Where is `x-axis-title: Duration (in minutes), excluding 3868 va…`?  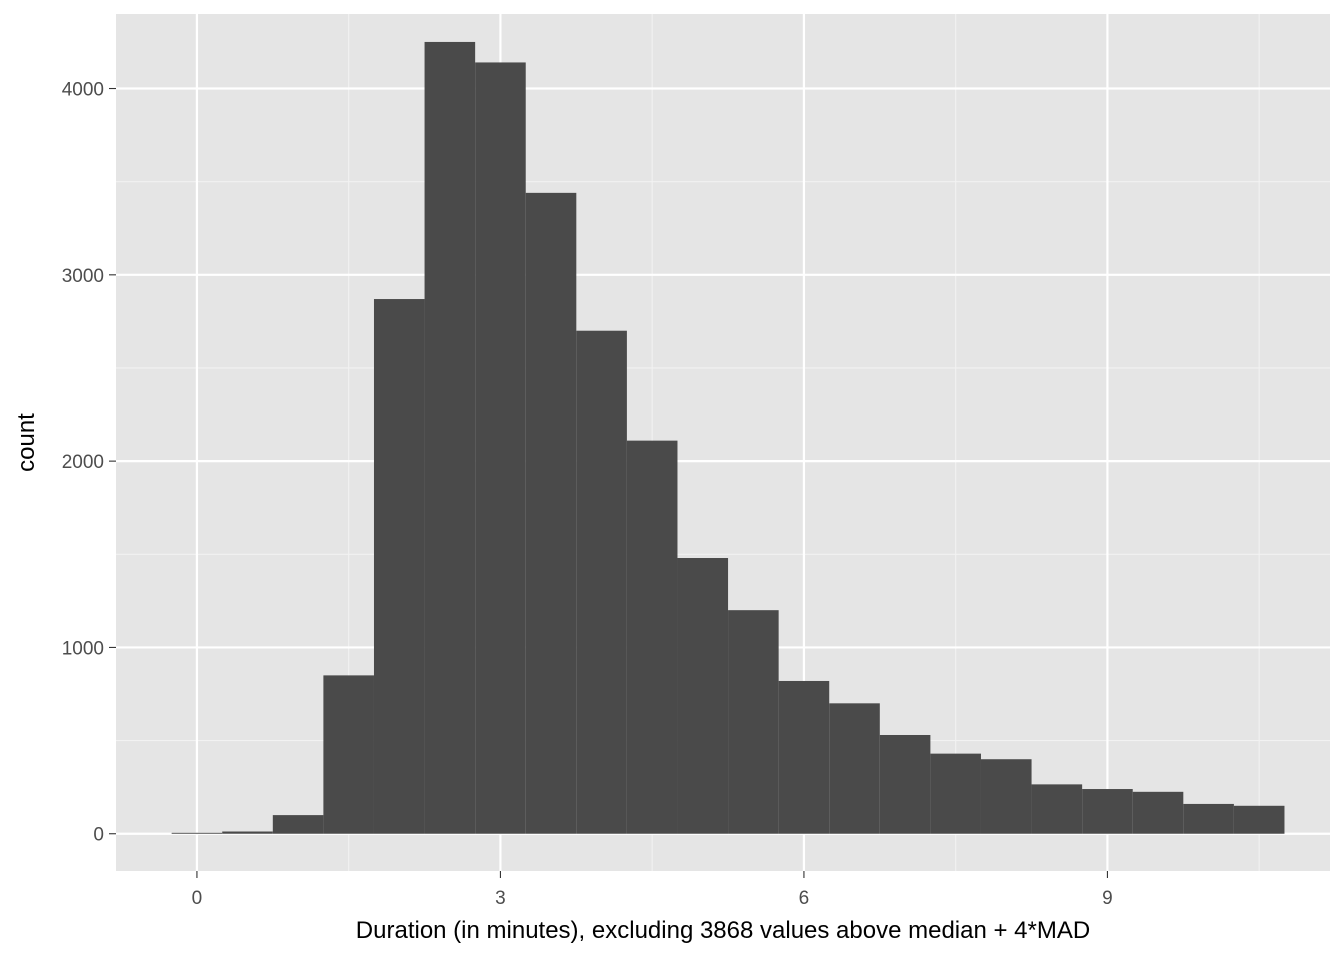
x-axis-title: Duration (in minutes), excluding 3868 va… is located at coordinates (723, 930).